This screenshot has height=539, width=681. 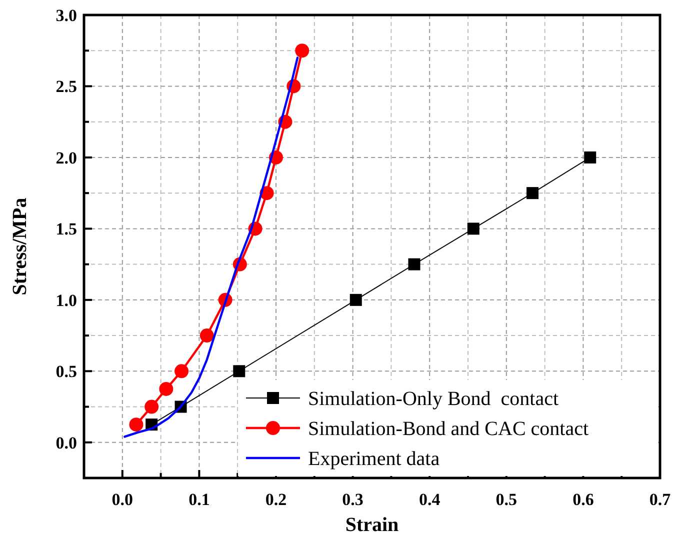 I want to click on y-axis-title: Stress/MPa, so click(x=20, y=247).